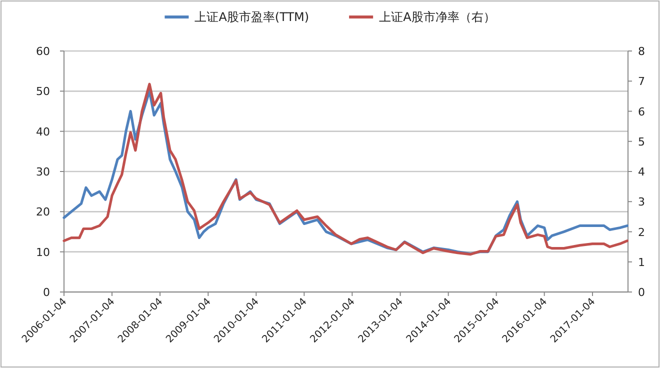 This screenshot has width=660, height=368. What do you see at coordinates (43, 51) in the screenshot?
I see `y-tick-label: 60` at bounding box center [43, 51].